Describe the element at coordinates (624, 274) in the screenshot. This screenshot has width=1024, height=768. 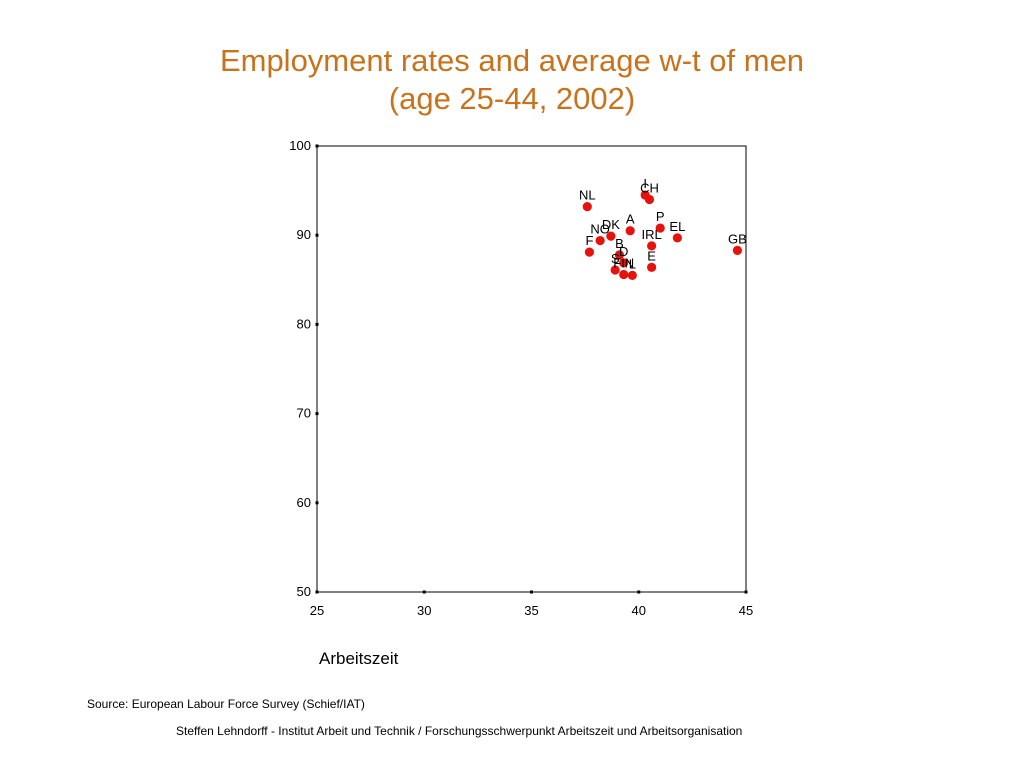
I see `data-point-fin` at that location.